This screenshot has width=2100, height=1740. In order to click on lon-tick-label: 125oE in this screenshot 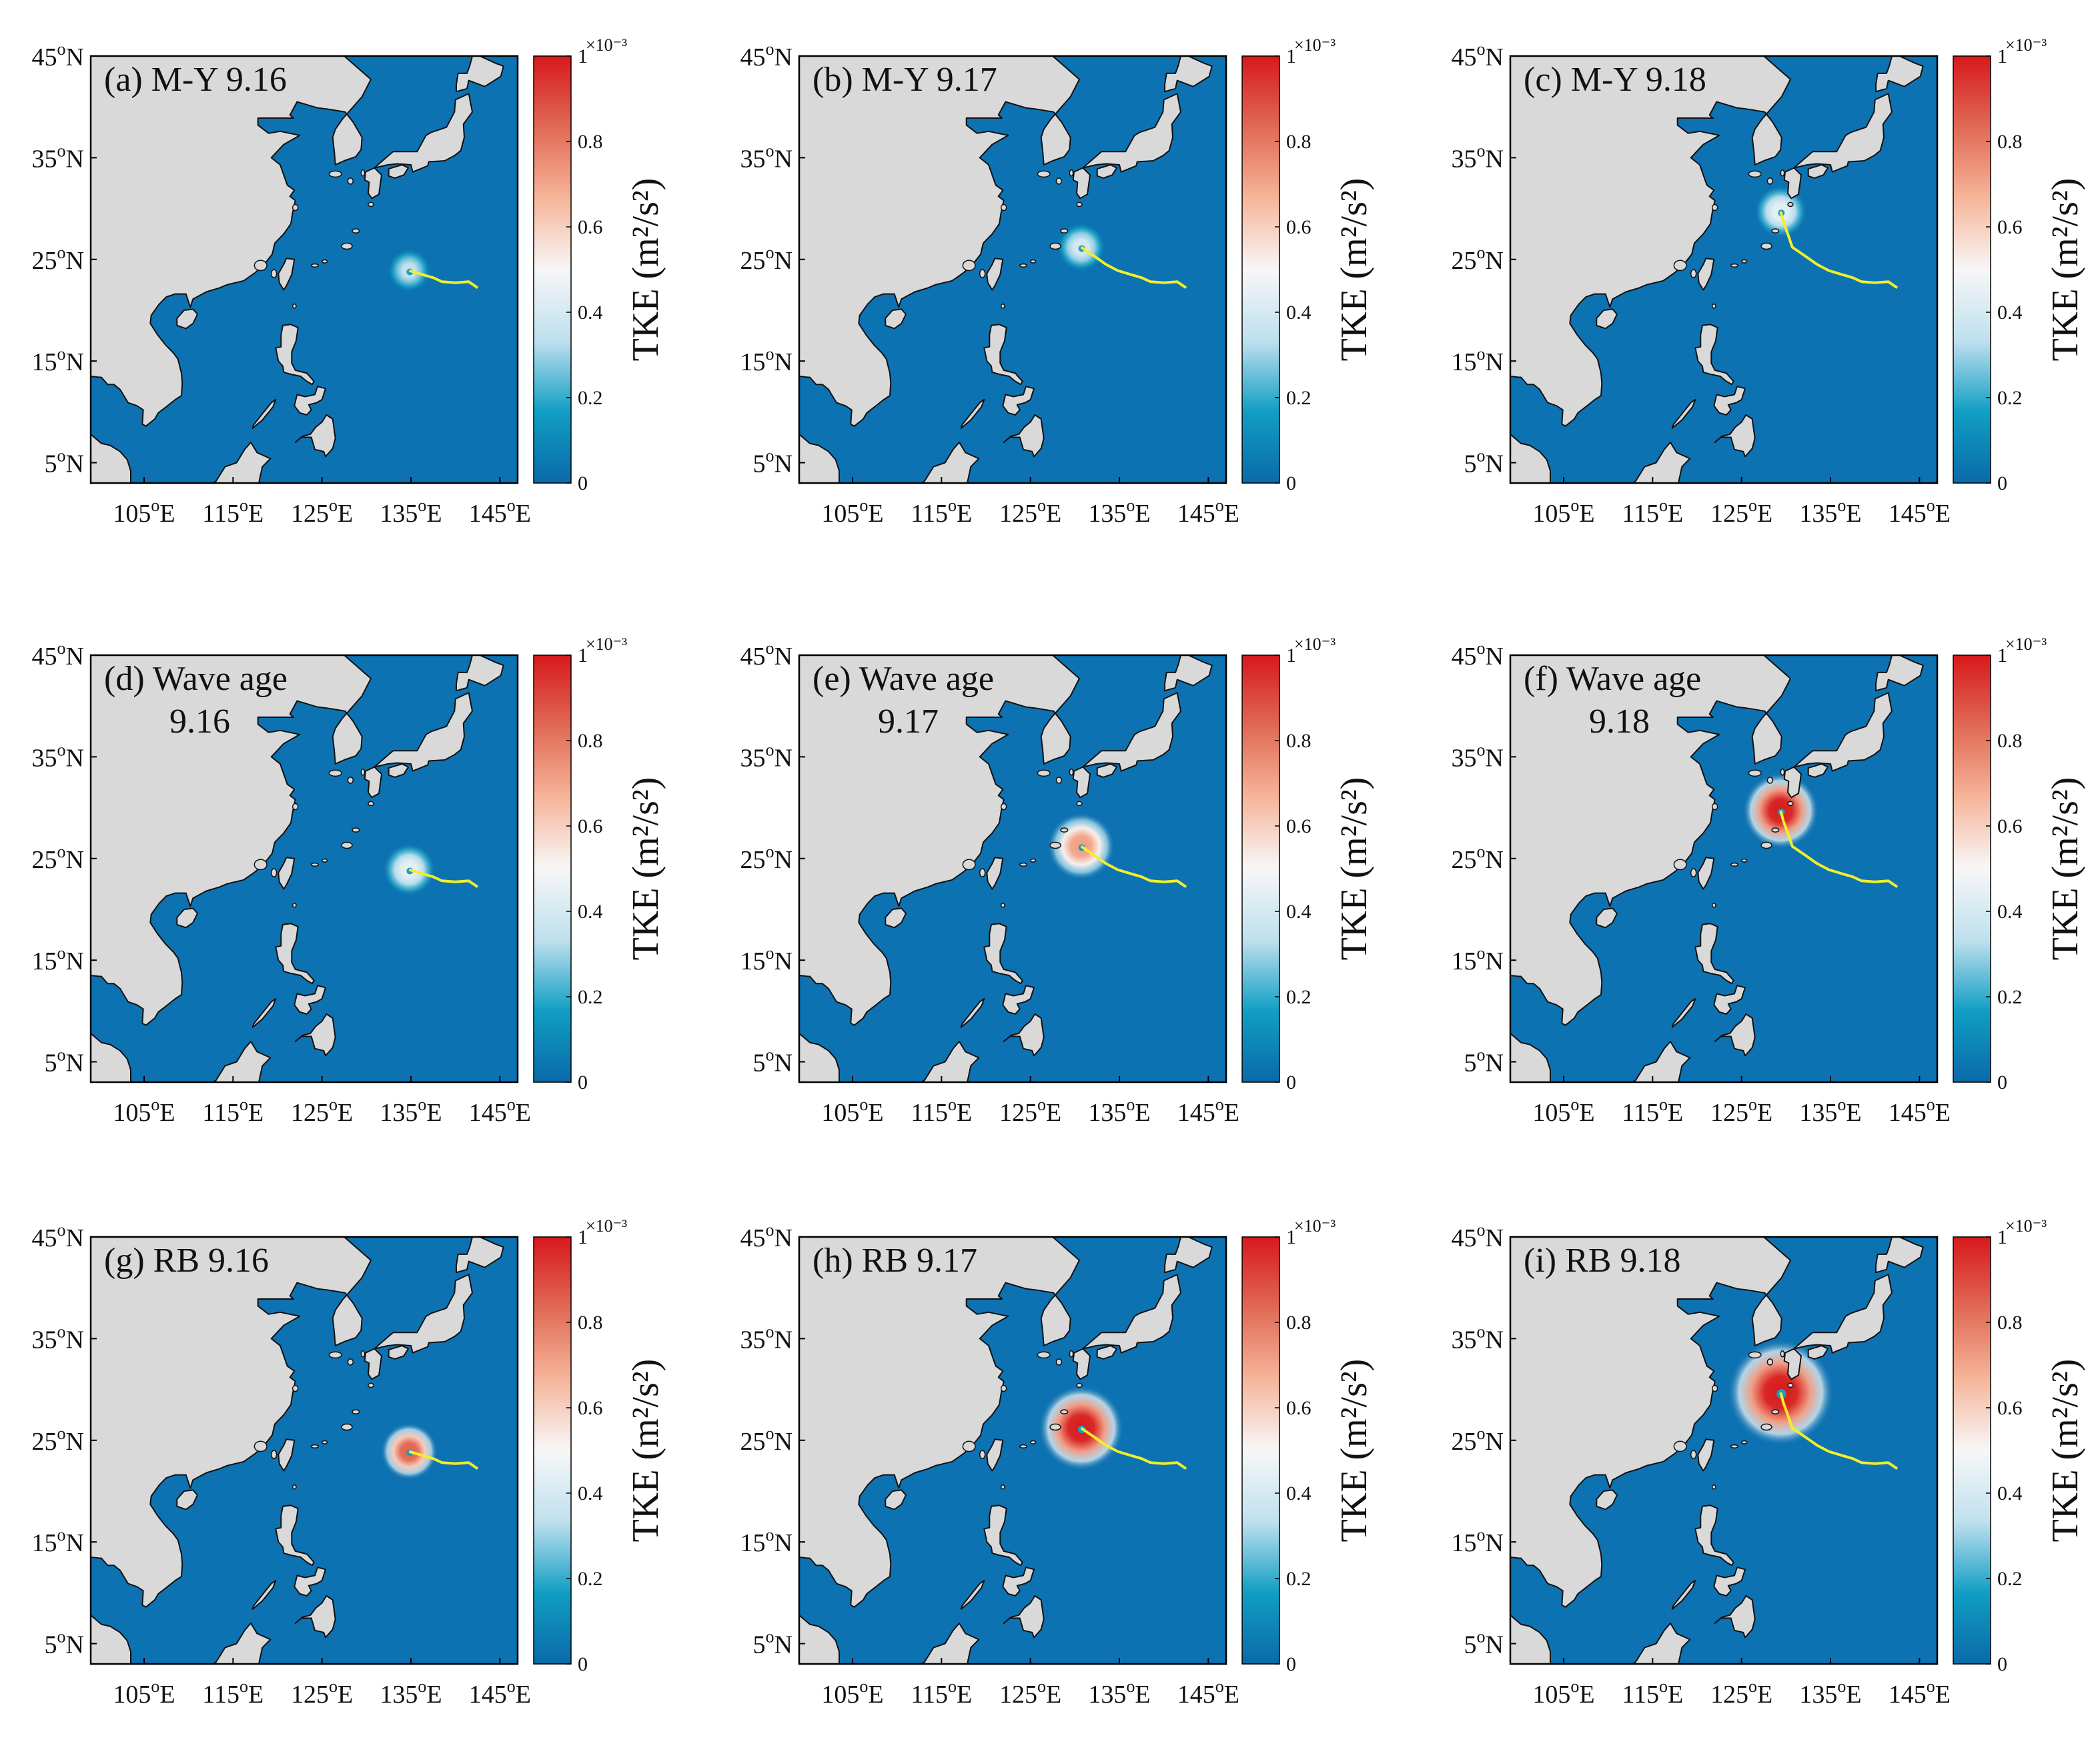, I will do `click(322, 1693)`.